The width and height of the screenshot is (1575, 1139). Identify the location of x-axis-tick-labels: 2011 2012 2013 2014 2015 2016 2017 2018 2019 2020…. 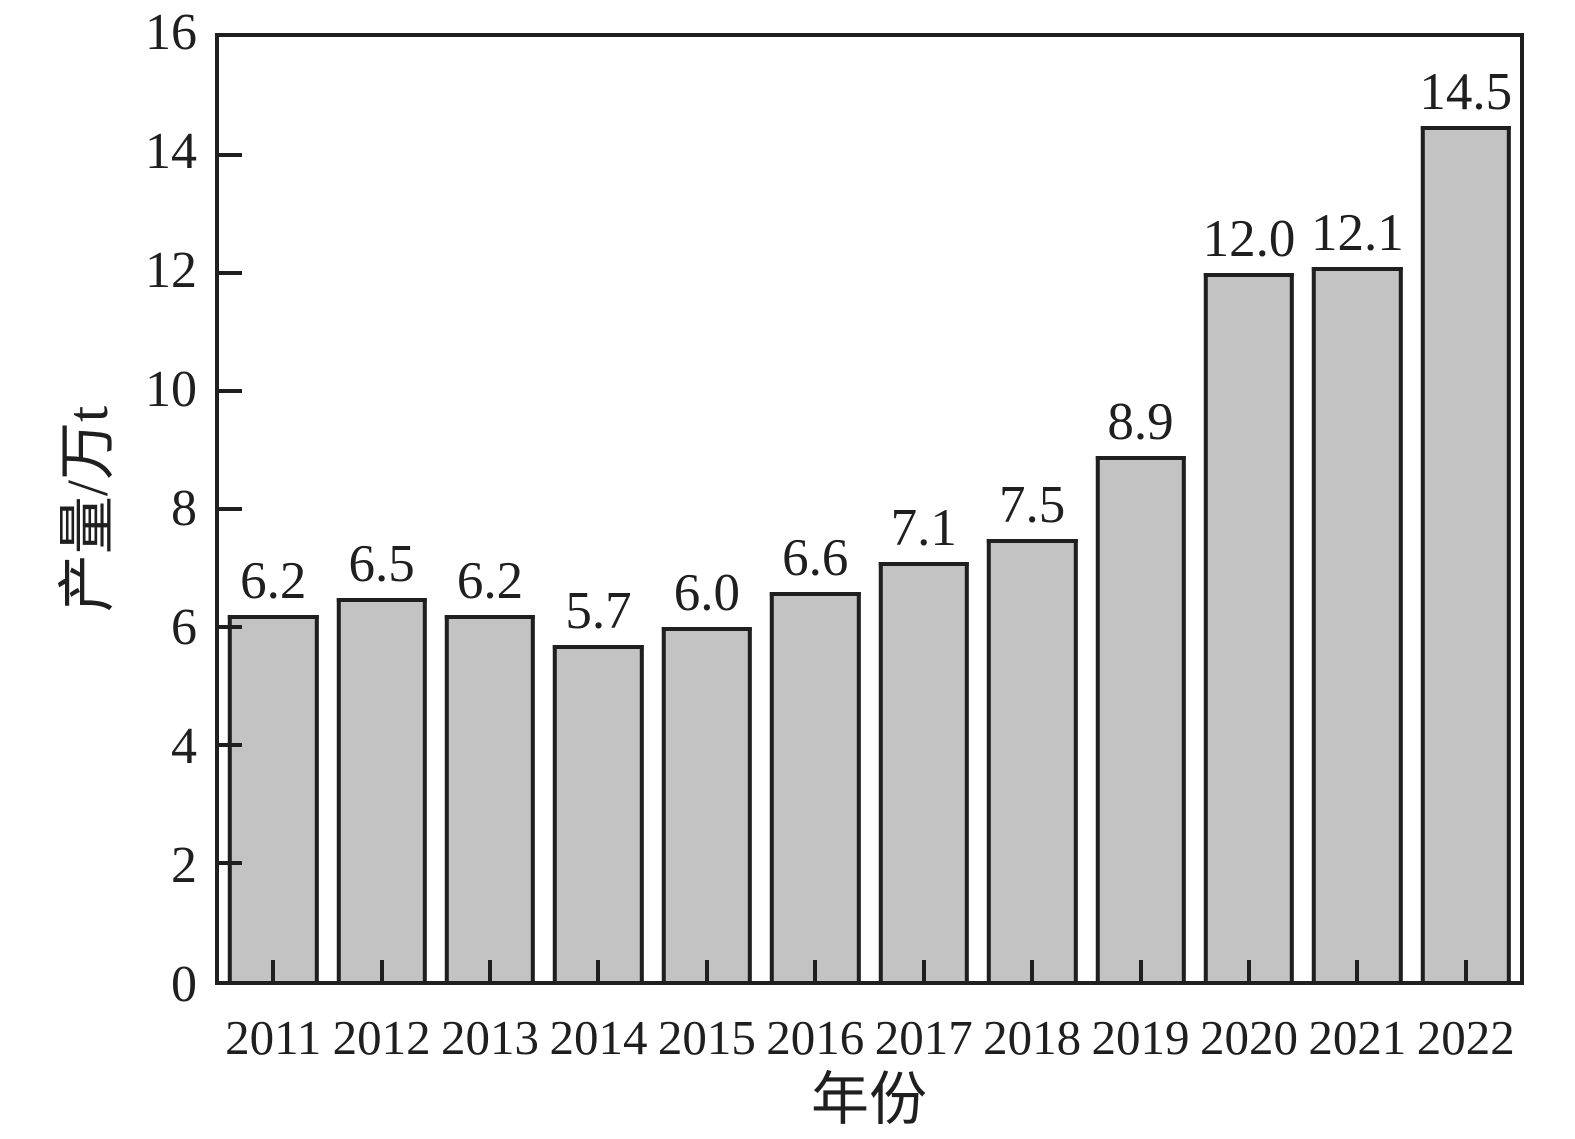
(869, 1038).